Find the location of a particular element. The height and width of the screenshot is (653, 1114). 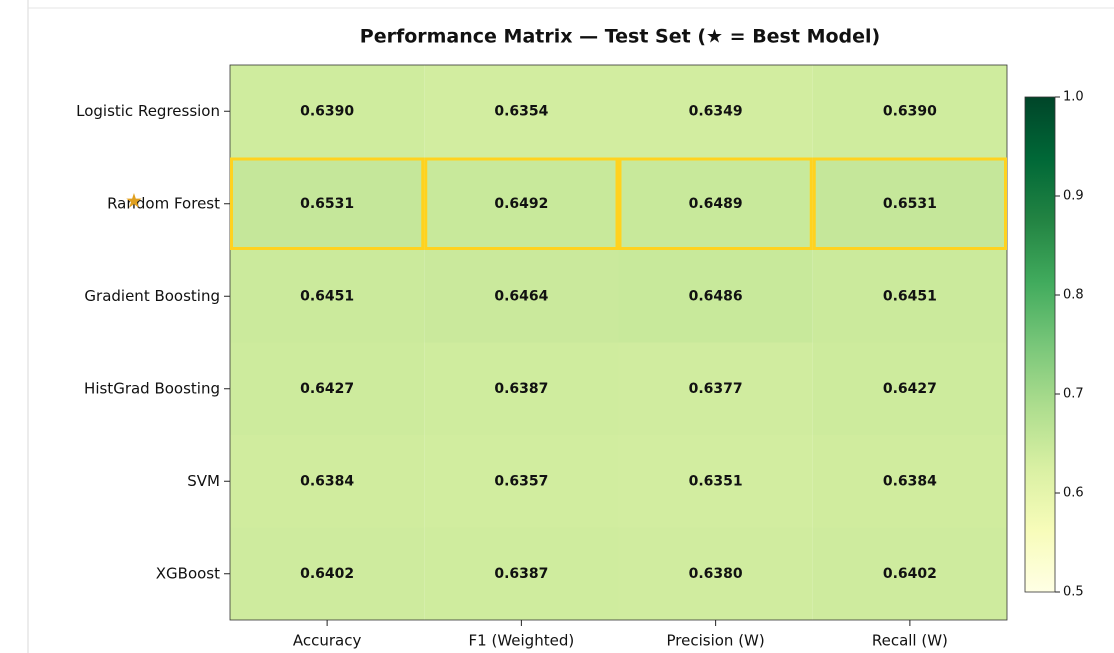

cell-label: 0.6380 is located at coordinates (716, 574).